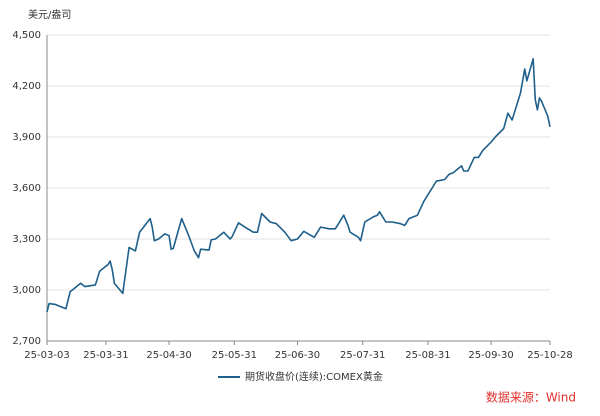 This screenshot has width=600, height=416. Describe the element at coordinates (490, 355) in the screenshot. I see `x-tick-label: 25-09-30` at that location.